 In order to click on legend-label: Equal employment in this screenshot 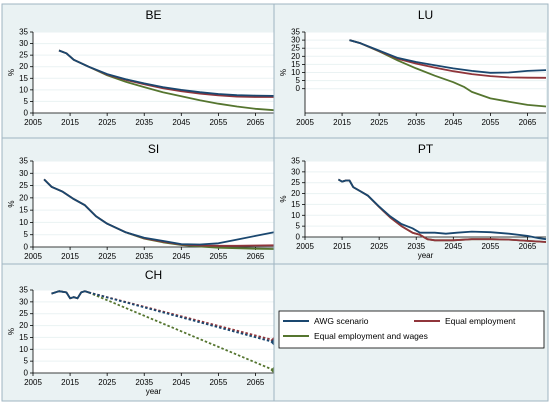, I will do `click(480, 321)`.